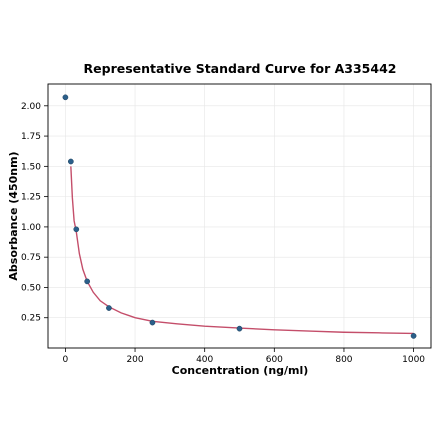  What do you see at coordinates (343, 360) in the screenshot?
I see `x-tick-label: 800` at bounding box center [343, 360].